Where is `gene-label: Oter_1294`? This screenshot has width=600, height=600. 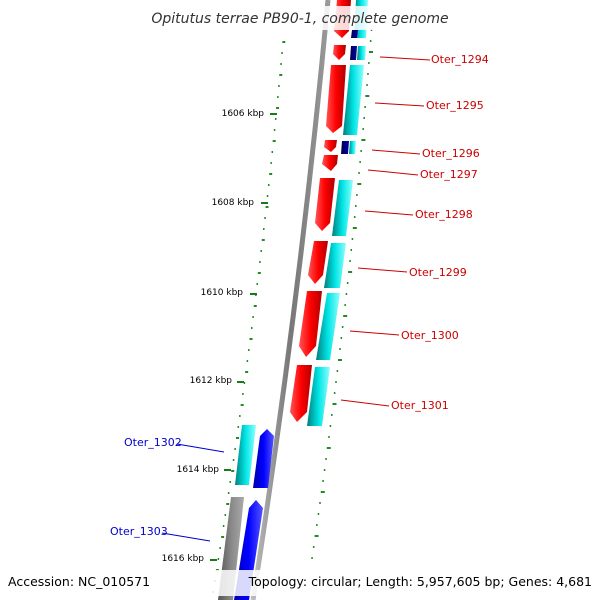 gene-label: Oter_1294 is located at coordinates (460, 59).